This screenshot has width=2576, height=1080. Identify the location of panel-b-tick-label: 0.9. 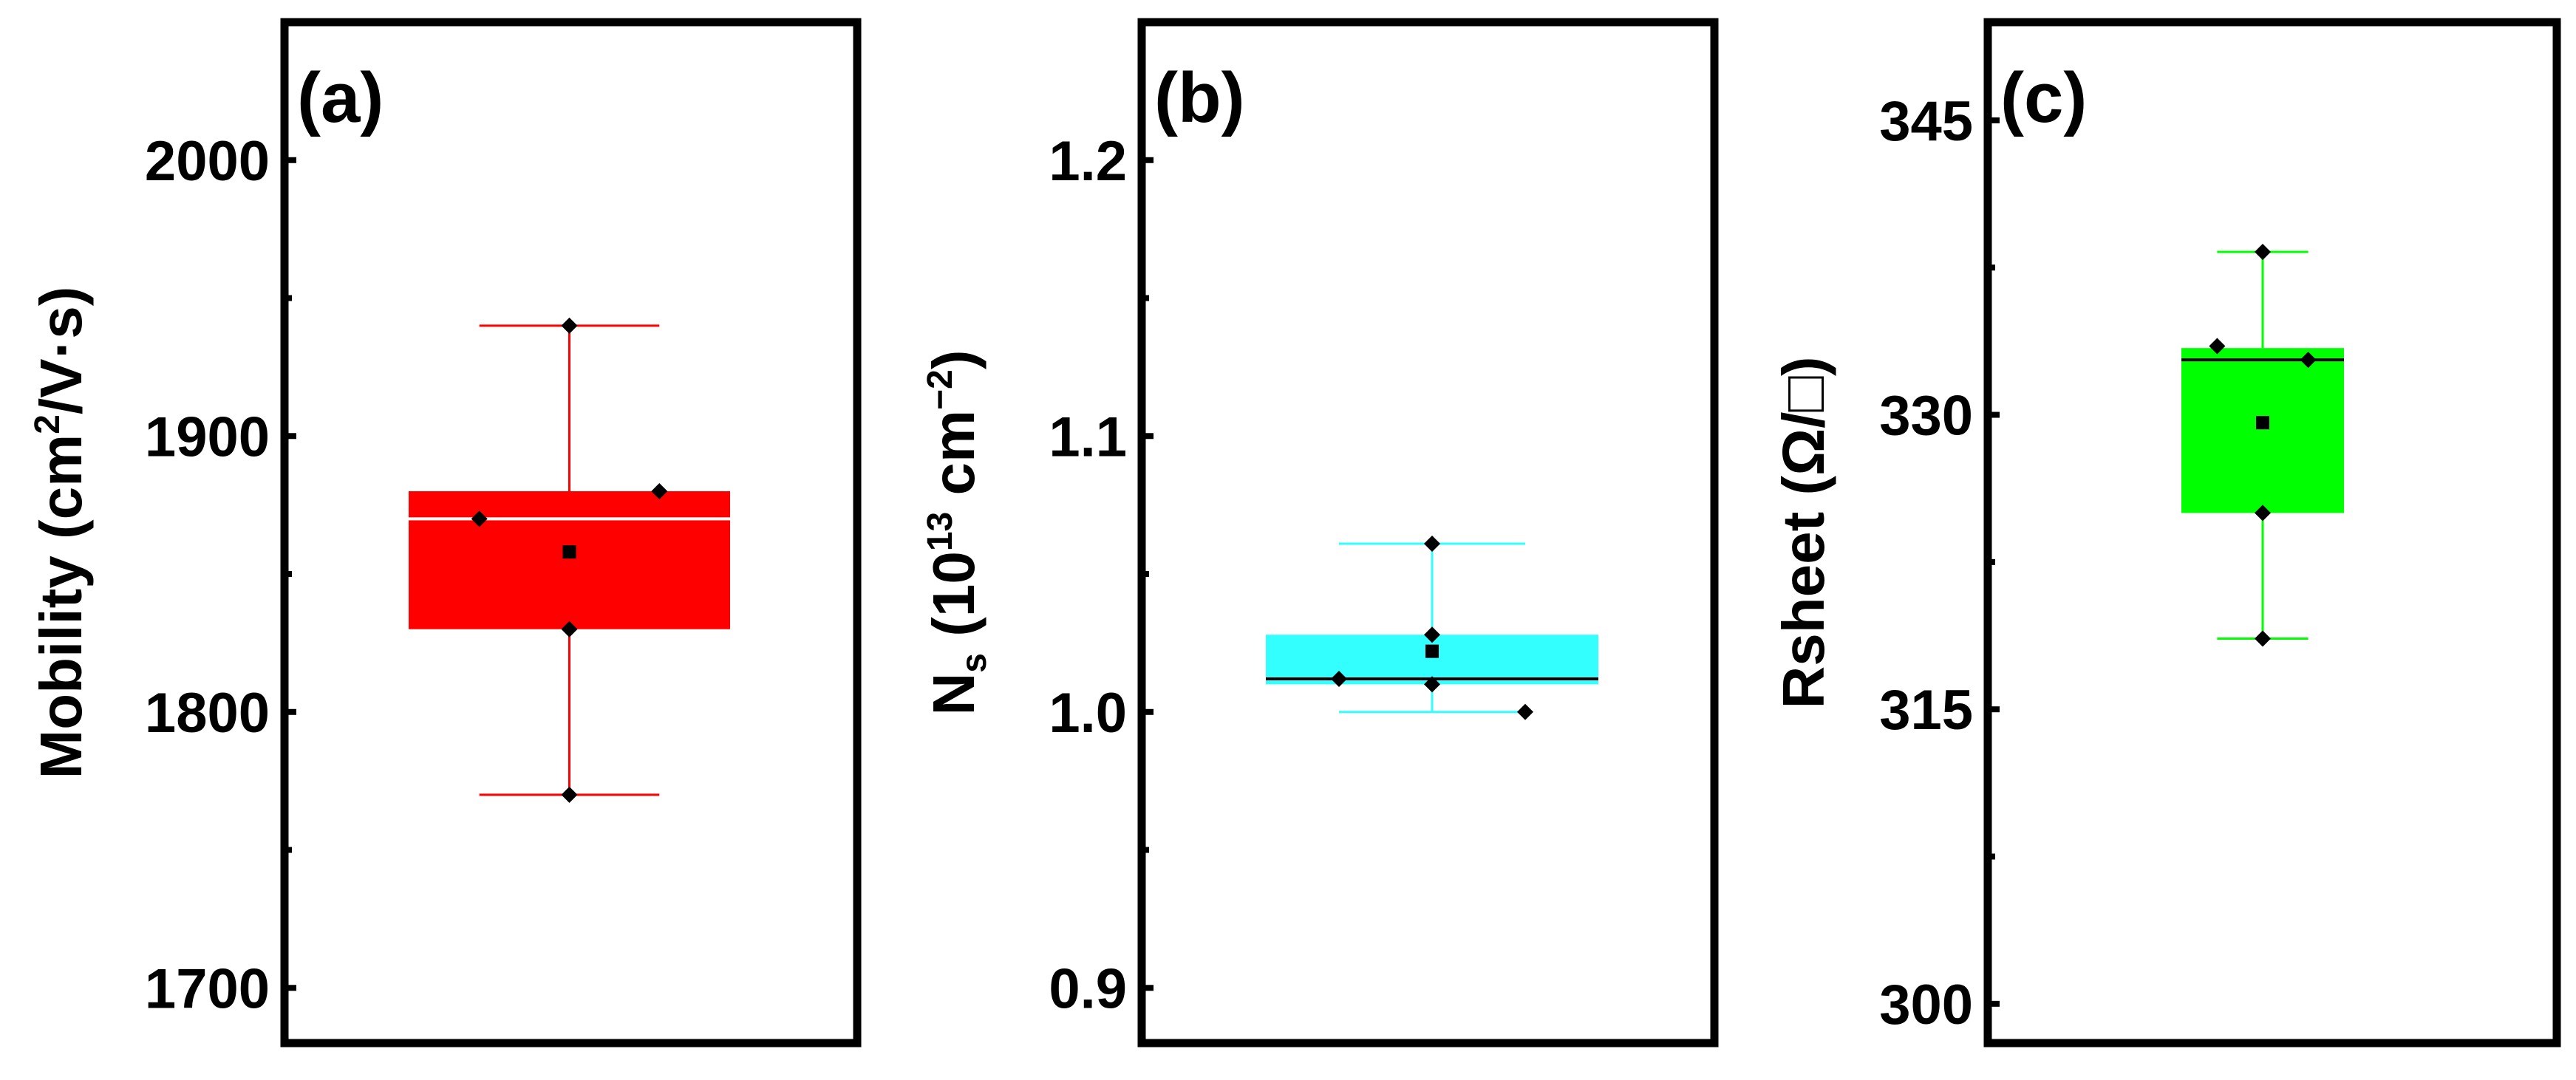
(1088, 988).